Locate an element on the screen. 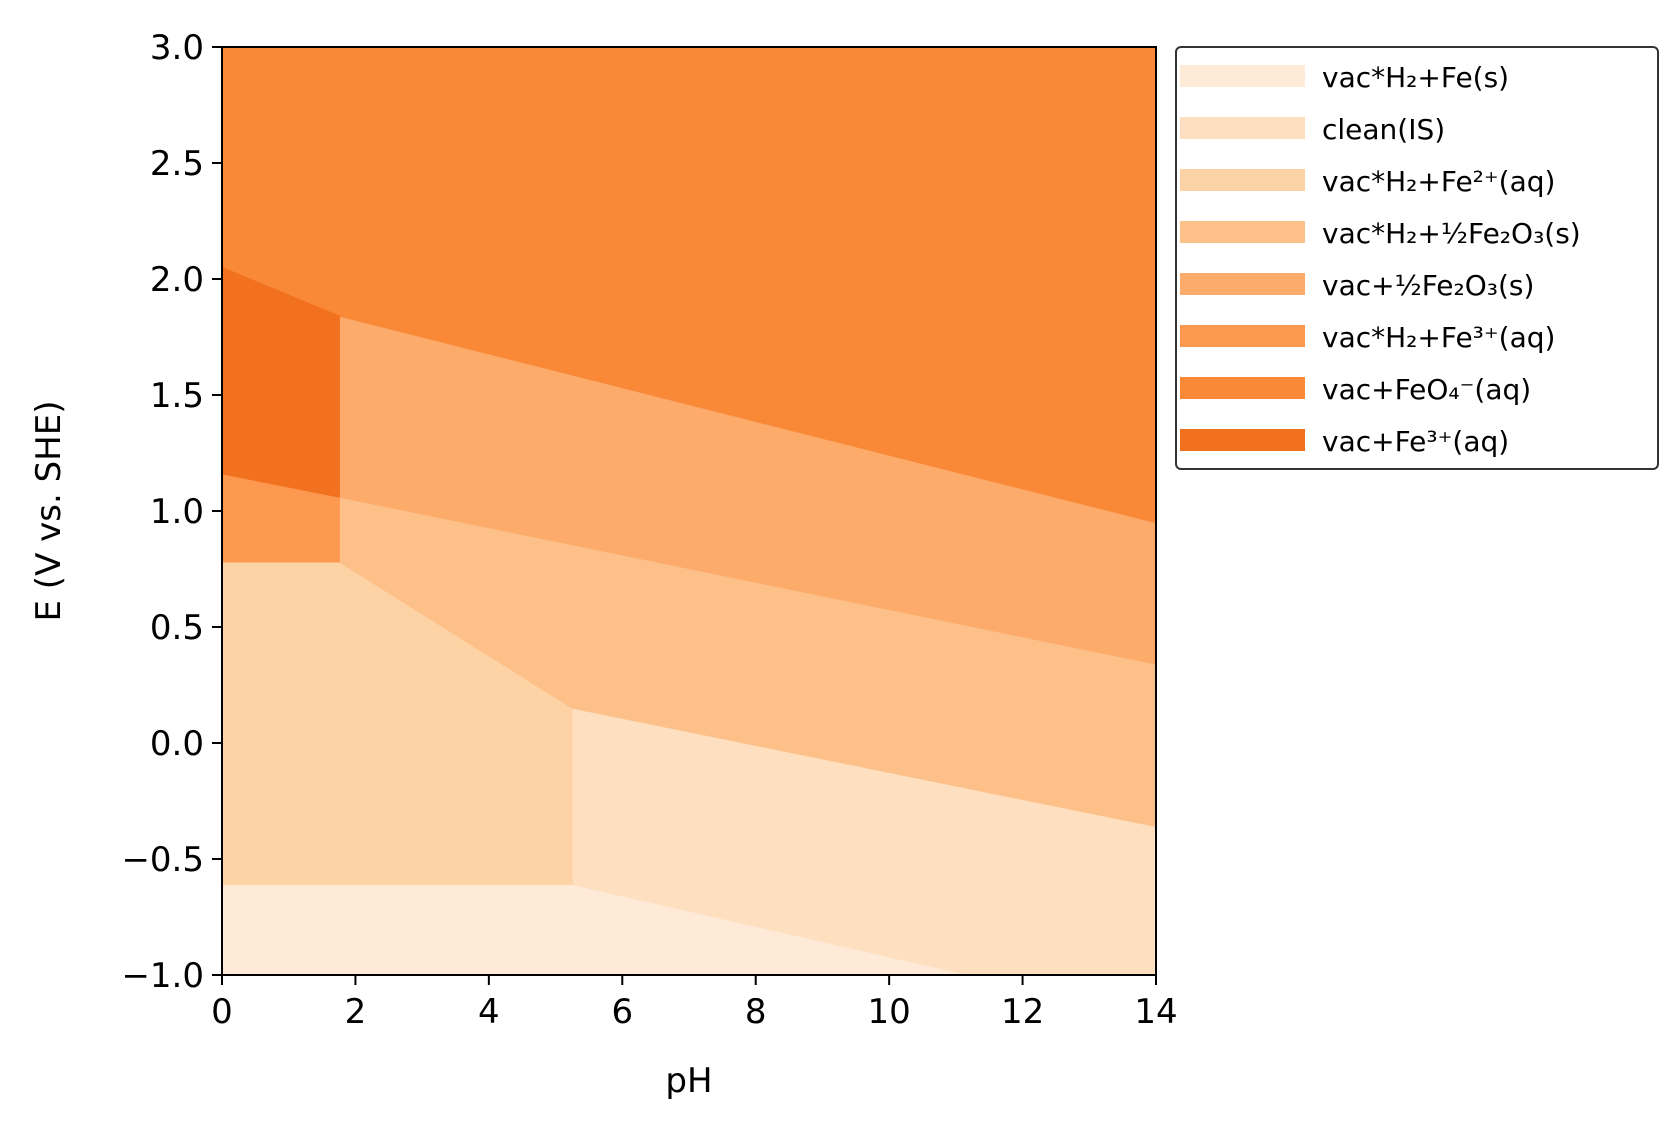  y-axis-ticks: −1.0 −0.5 0.0 0.5 1.0 1.5 2.0 2.5 3.0 is located at coordinates (171, 512).